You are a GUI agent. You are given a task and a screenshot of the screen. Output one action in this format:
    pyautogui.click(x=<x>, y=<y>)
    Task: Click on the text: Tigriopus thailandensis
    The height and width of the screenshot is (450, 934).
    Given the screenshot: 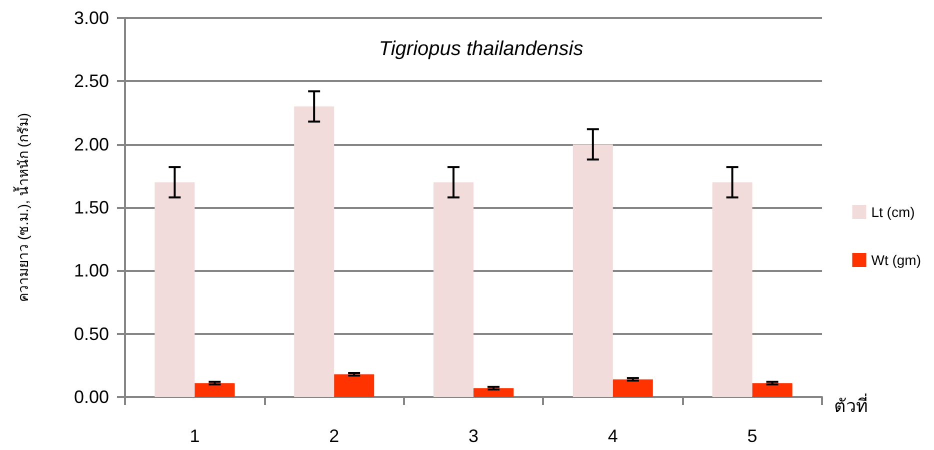 What is the action you would take?
    pyautogui.click(x=481, y=49)
    